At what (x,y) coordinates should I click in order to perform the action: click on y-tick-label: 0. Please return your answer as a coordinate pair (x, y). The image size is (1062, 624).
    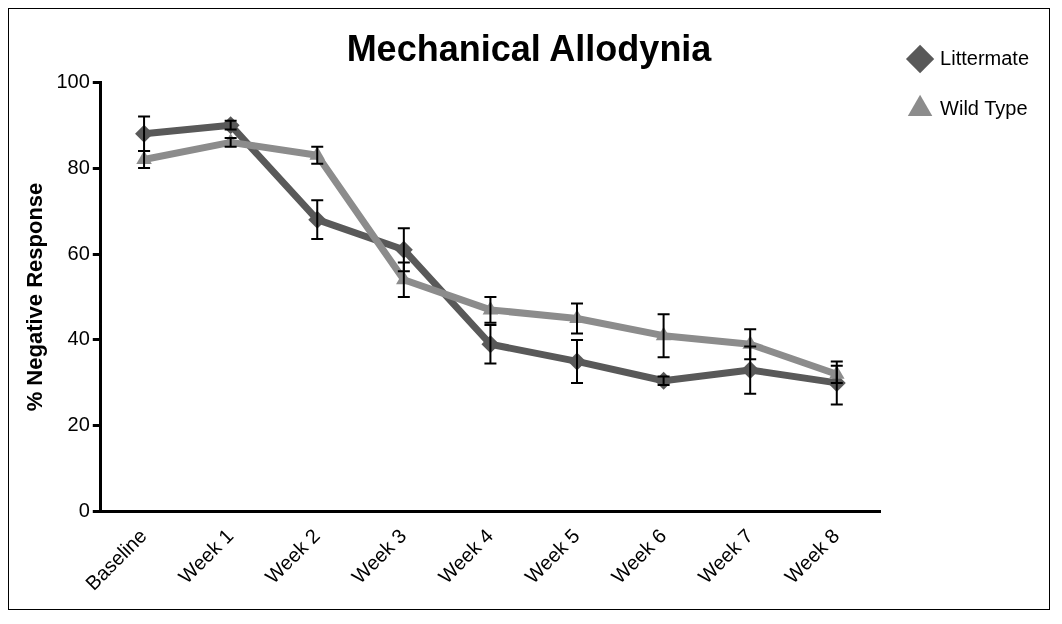
    Looking at the image, I should click on (84, 510).